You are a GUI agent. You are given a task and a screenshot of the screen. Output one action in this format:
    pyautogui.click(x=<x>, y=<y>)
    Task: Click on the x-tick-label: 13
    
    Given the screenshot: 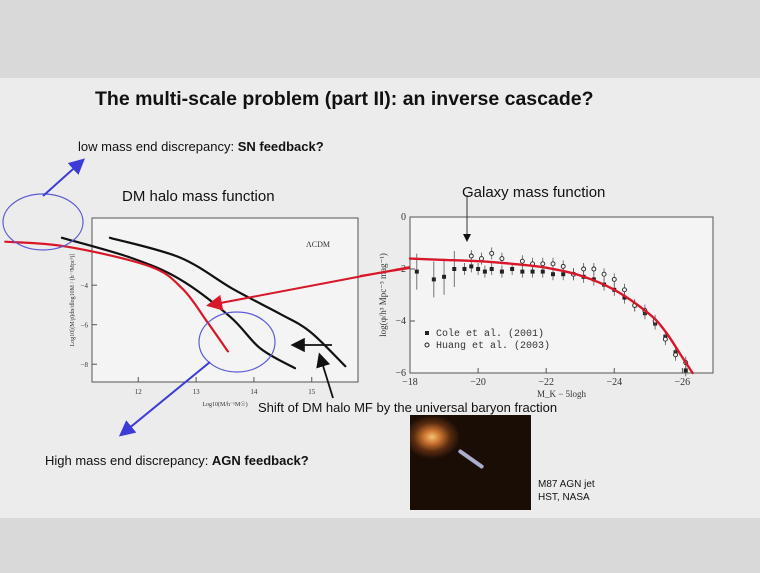 What is the action you would take?
    pyautogui.click(x=197, y=392)
    